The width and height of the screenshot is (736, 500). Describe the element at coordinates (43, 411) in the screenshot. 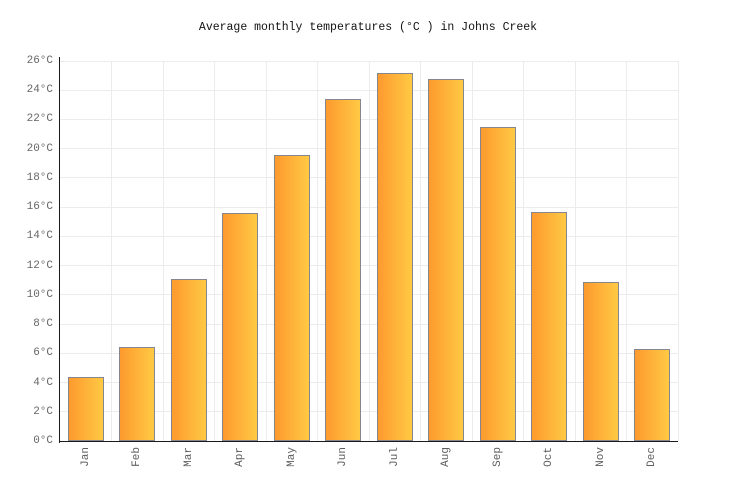

I see `y-axis-tick-label: 2°C` at that location.